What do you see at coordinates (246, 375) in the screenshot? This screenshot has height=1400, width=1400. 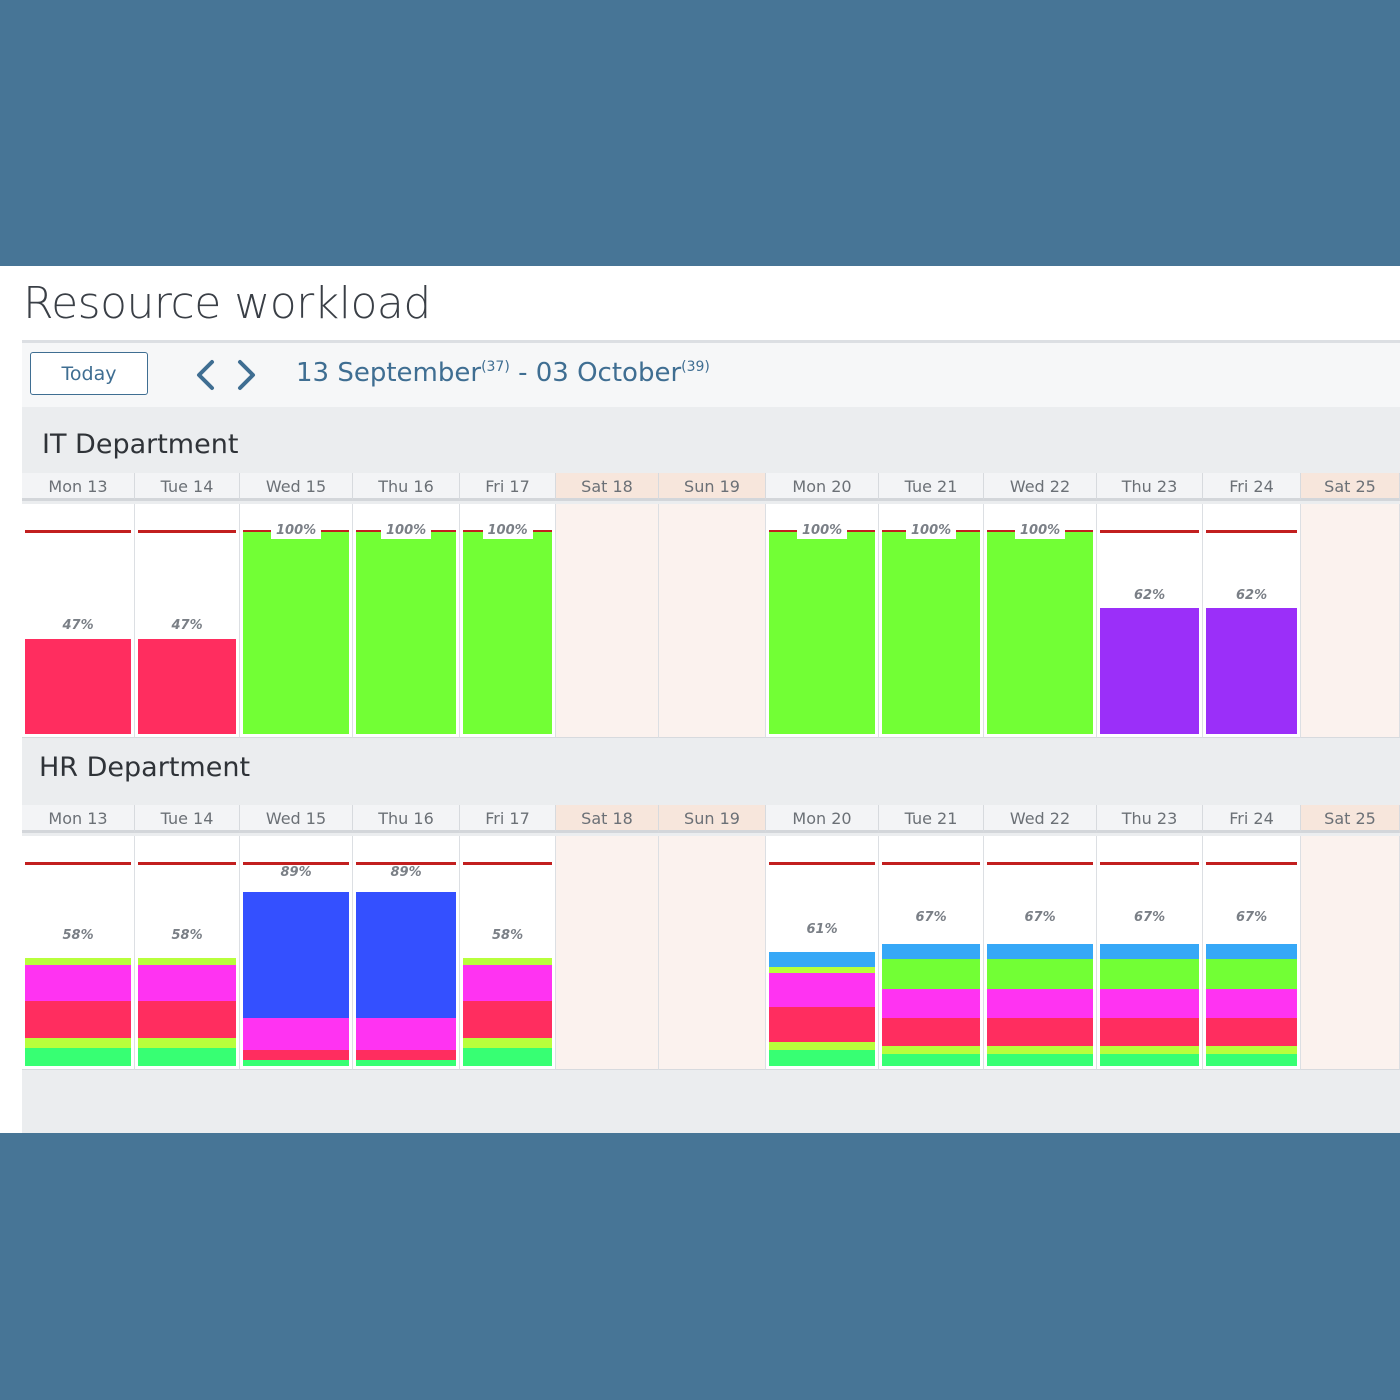 I see `next-period-button` at bounding box center [246, 375].